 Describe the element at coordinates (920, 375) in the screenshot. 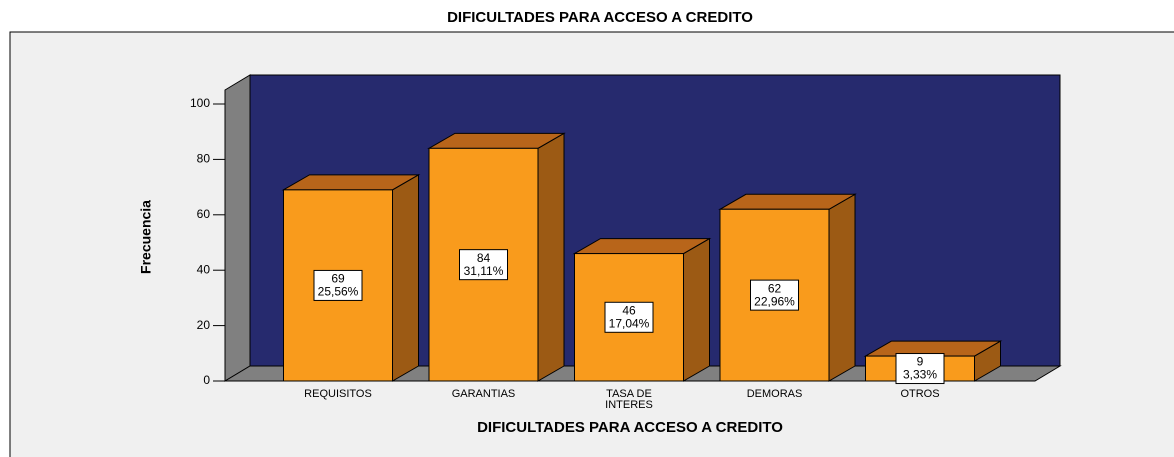

I see `percent-label: 3,33%` at that location.